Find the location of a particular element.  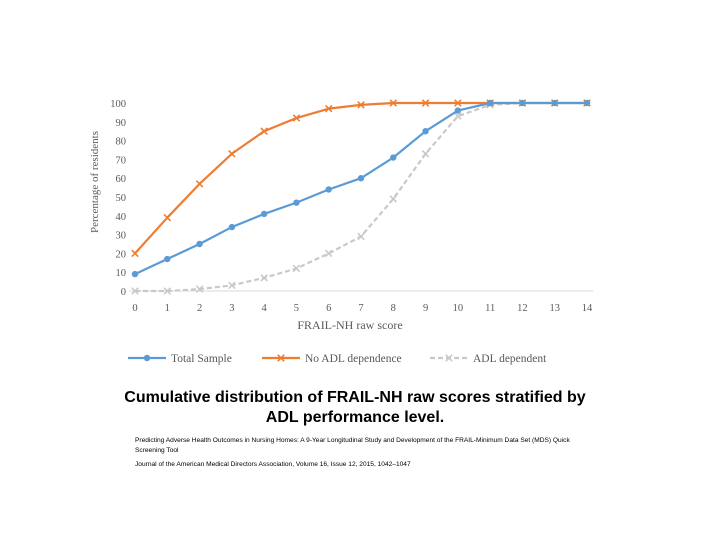

y-tick-label: 80 is located at coordinates (121, 142).